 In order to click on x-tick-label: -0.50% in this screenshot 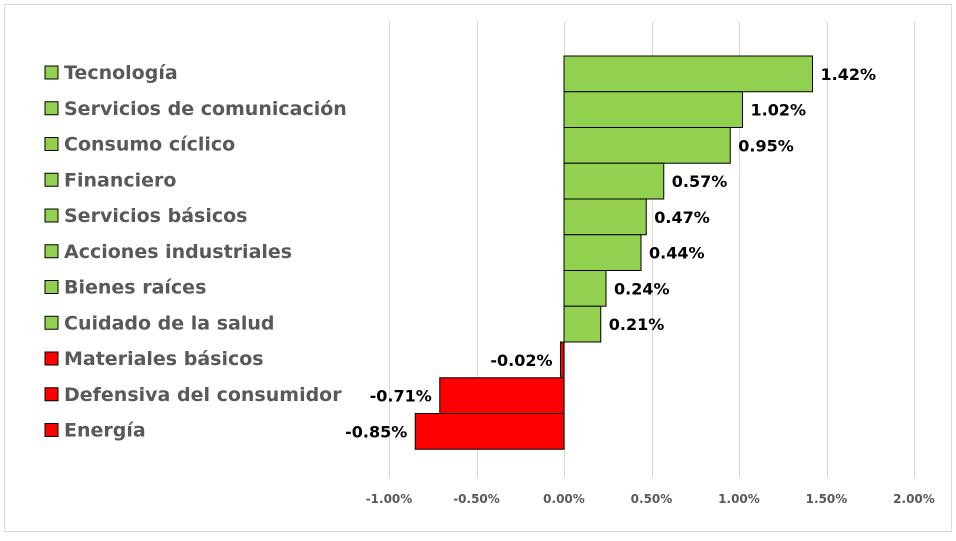, I will do `click(476, 499)`.